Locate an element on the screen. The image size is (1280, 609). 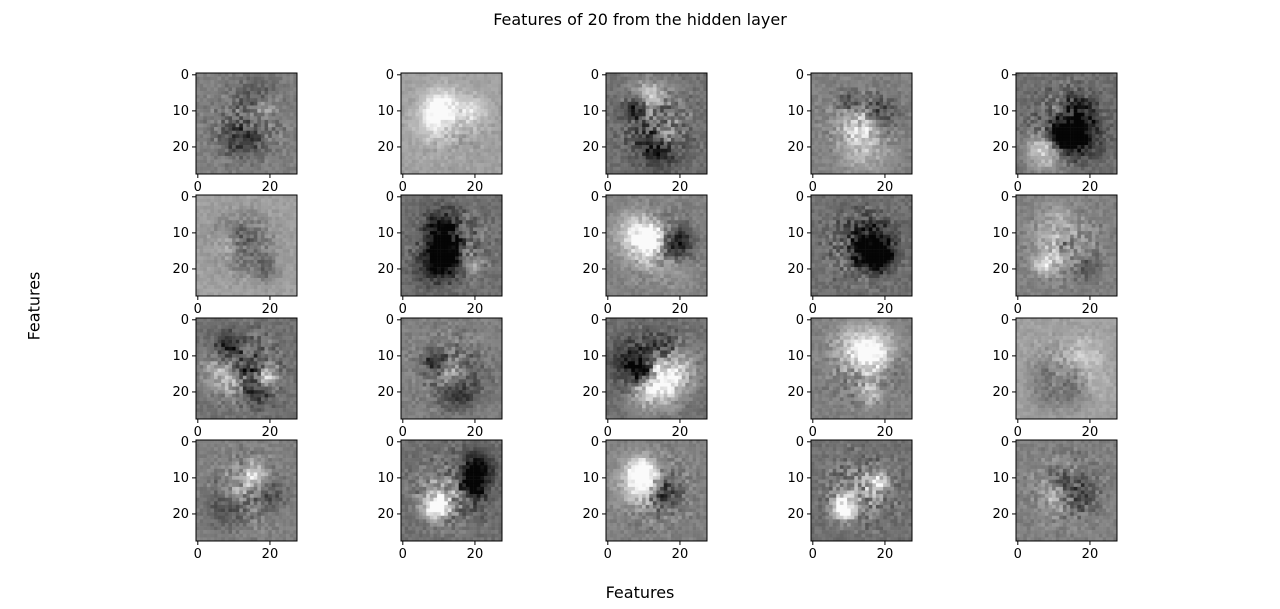
feature-panel-13: 0 10 20 0 20 is located at coordinates (849, 376).